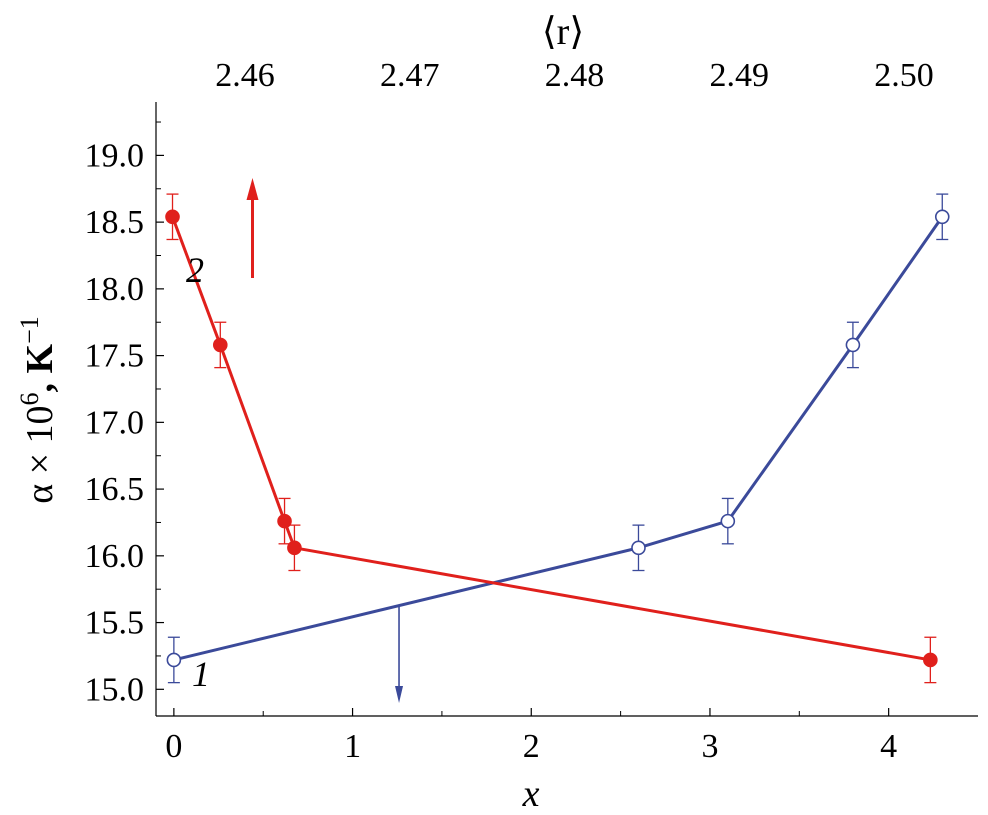  Describe the element at coordinates (531, 746) in the screenshot. I see `x-tick-label: 2` at that location.